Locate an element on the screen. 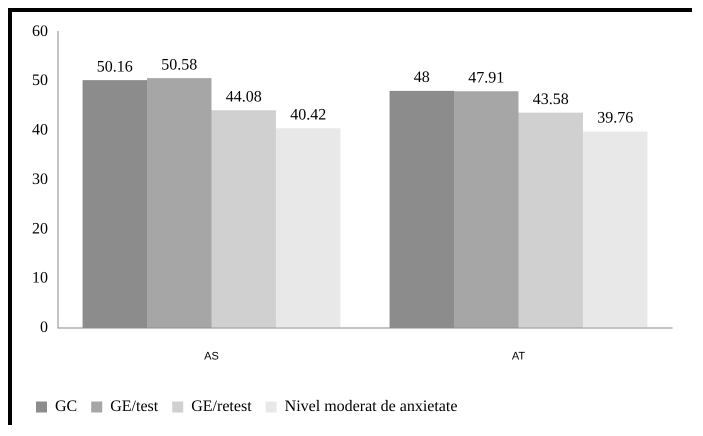 The image size is (703, 436). data-label: 43.58 is located at coordinates (550, 99).